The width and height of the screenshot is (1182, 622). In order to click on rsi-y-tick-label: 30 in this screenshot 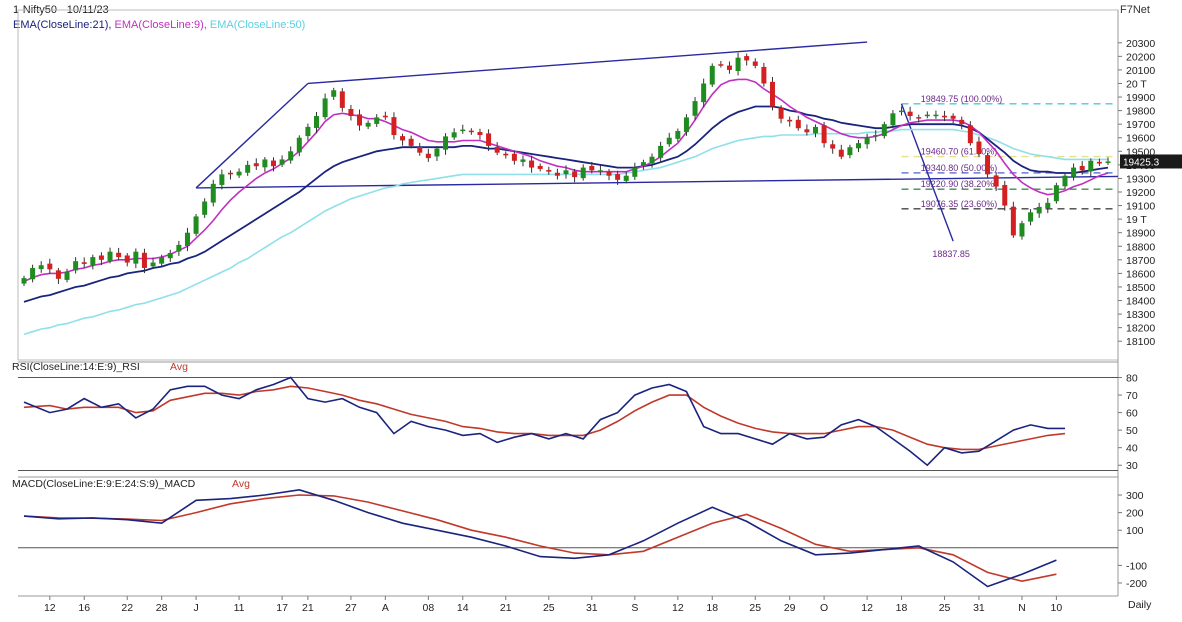, I will do `click(1132, 466)`.